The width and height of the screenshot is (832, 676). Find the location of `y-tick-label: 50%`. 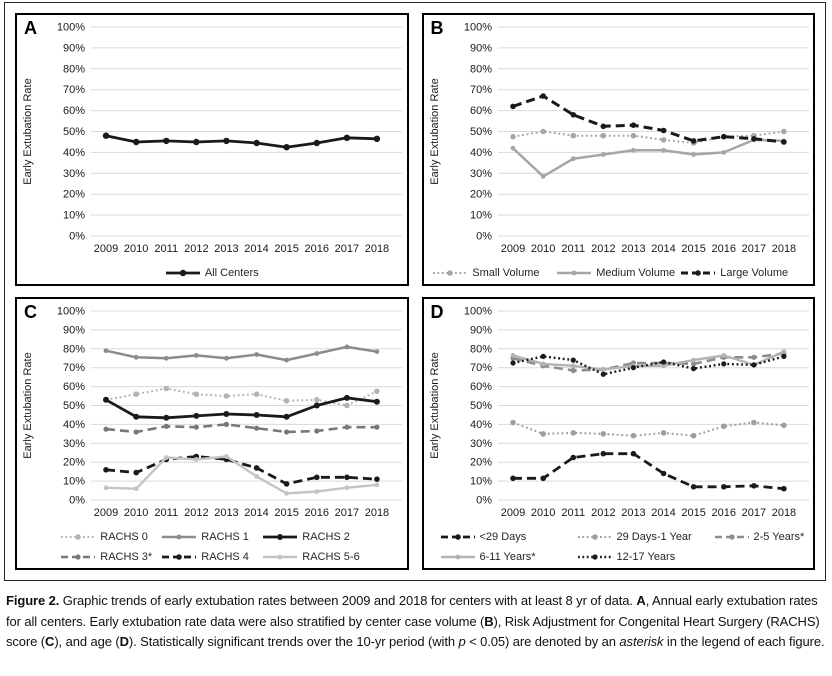

y-tick-label: 50% is located at coordinates (480, 132).